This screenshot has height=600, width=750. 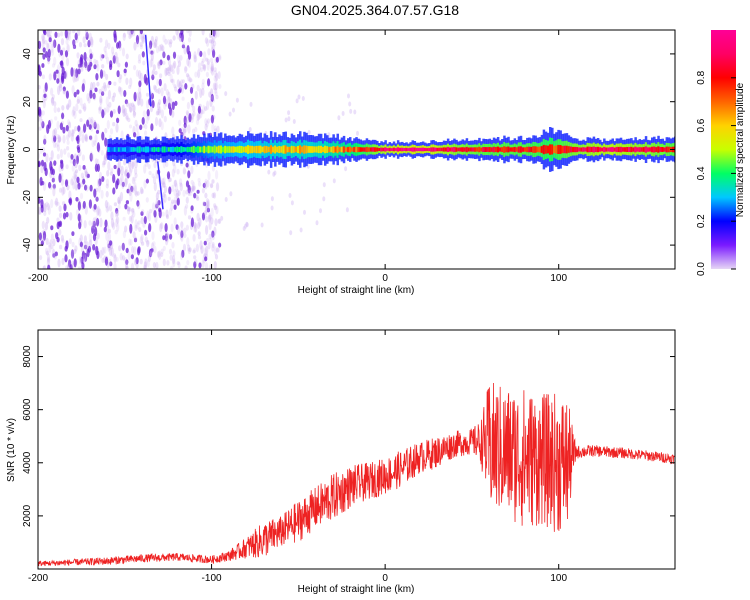 What do you see at coordinates (385, 278) in the screenshot?
I see `spectrogram-xtick-label: 0` at bounding box center [385, 278].